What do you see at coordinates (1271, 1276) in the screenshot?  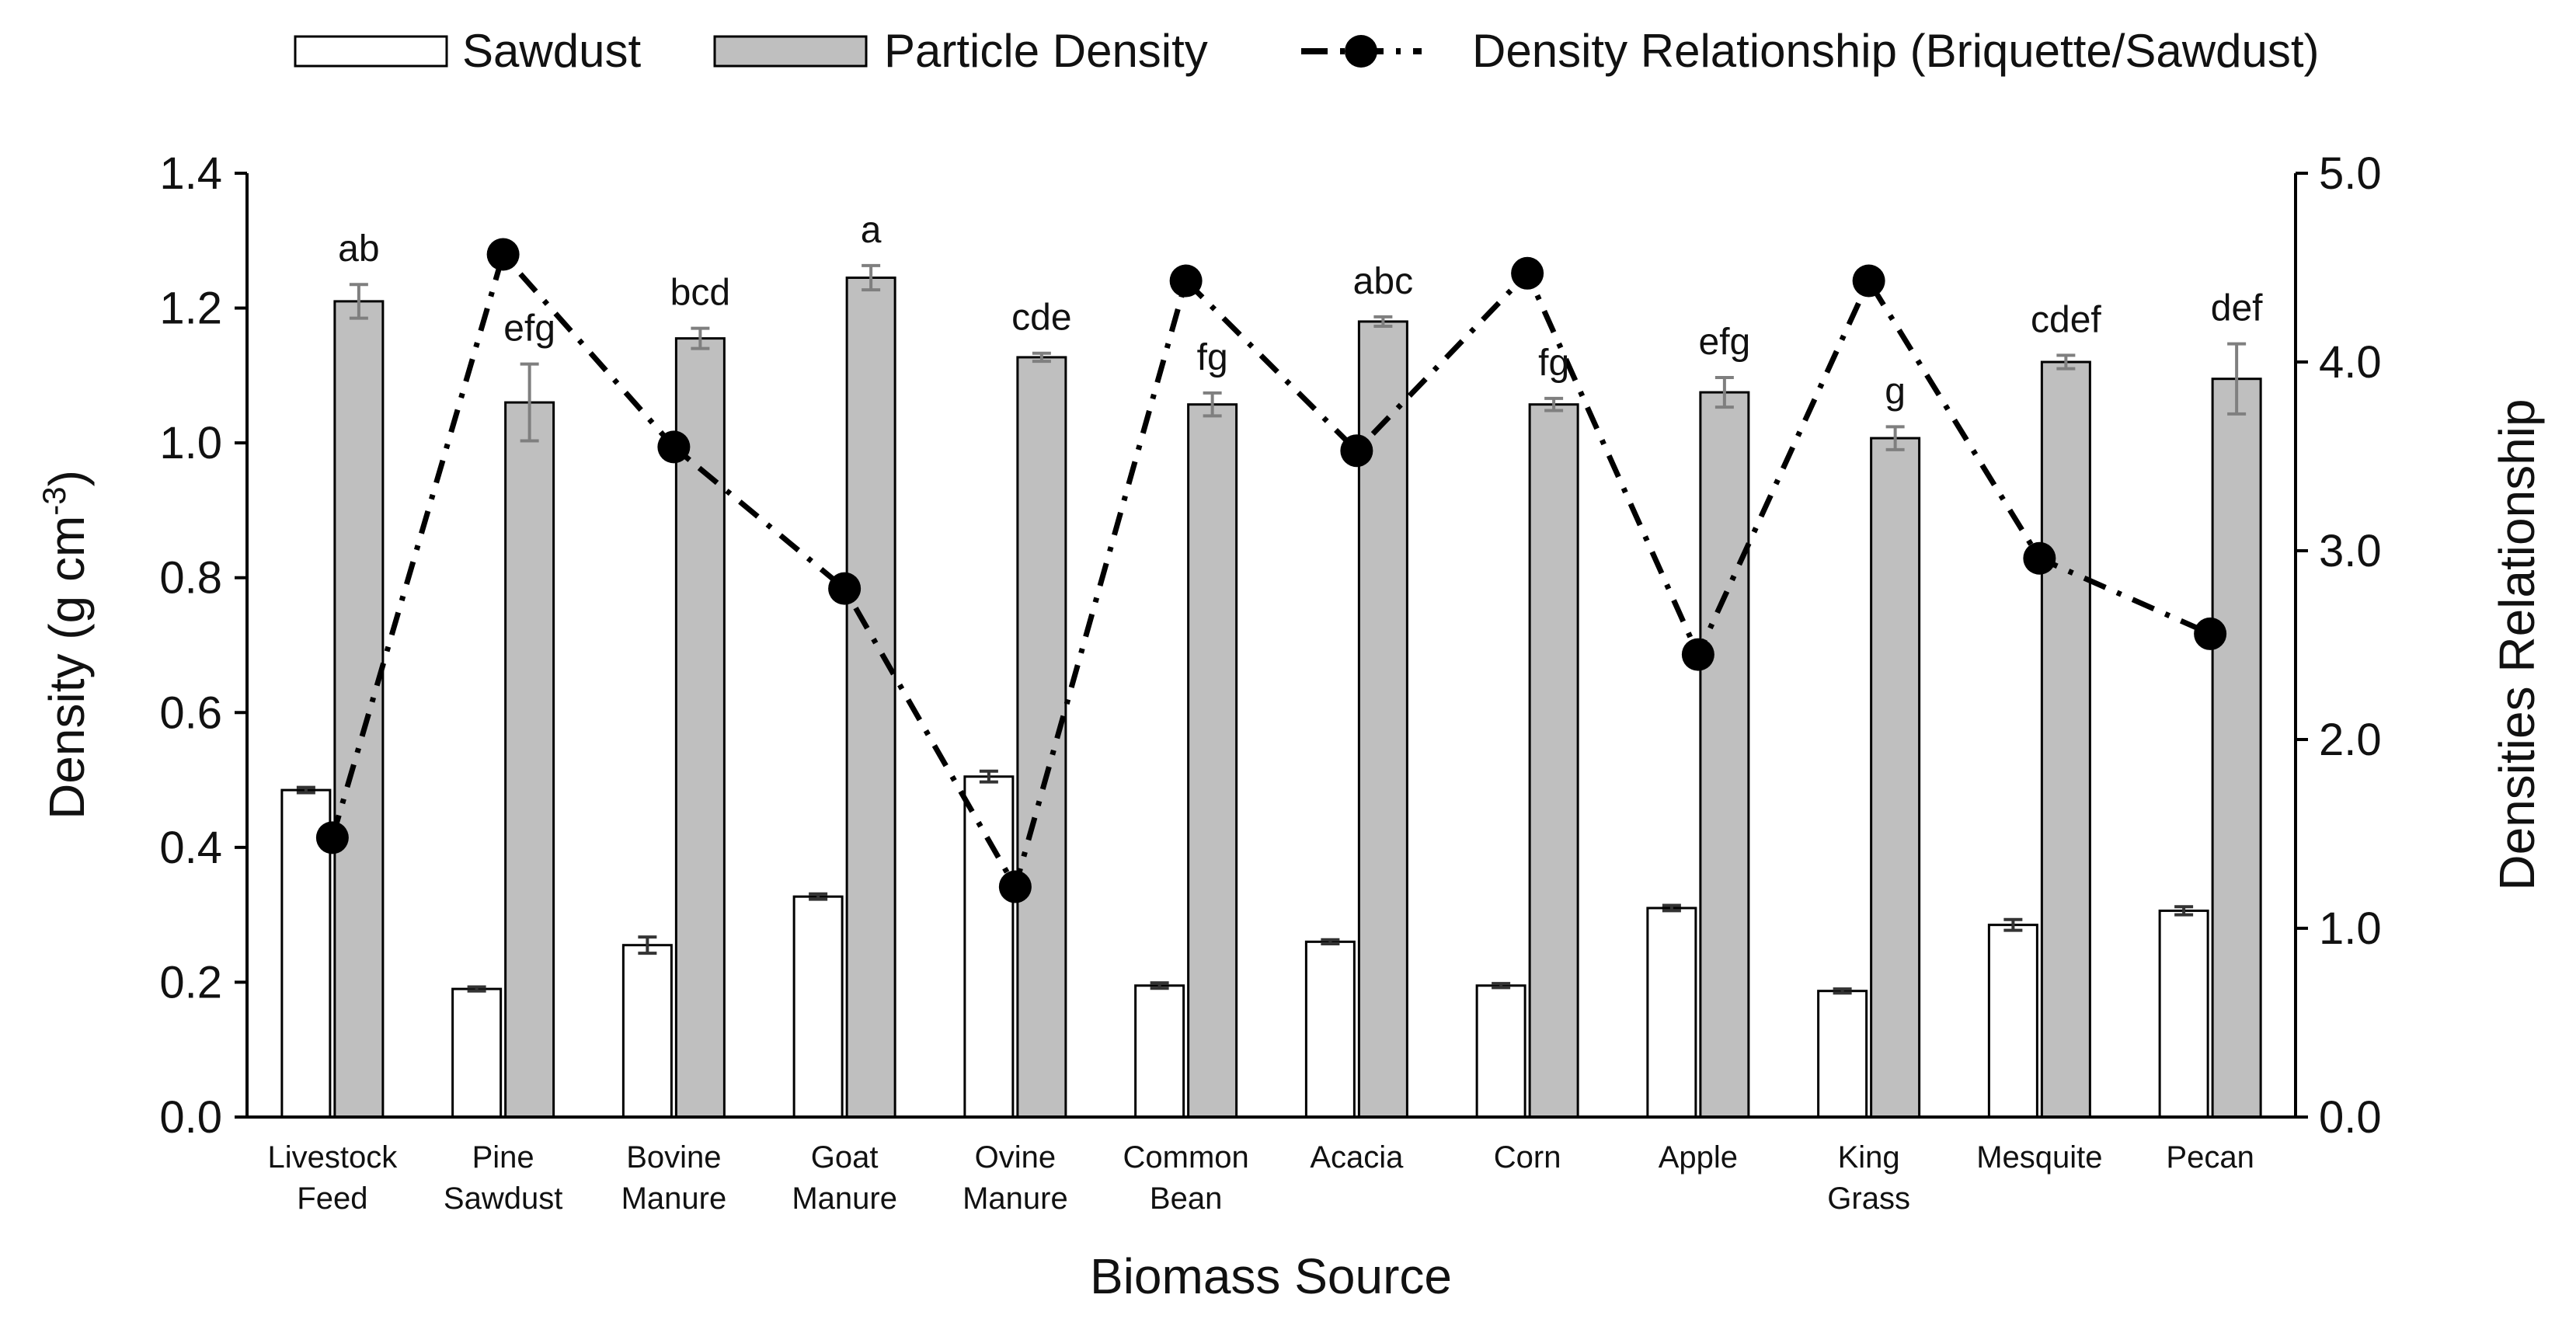 I see `x-axis-title: Biomass Source` at bounding box center [1271, 1276].